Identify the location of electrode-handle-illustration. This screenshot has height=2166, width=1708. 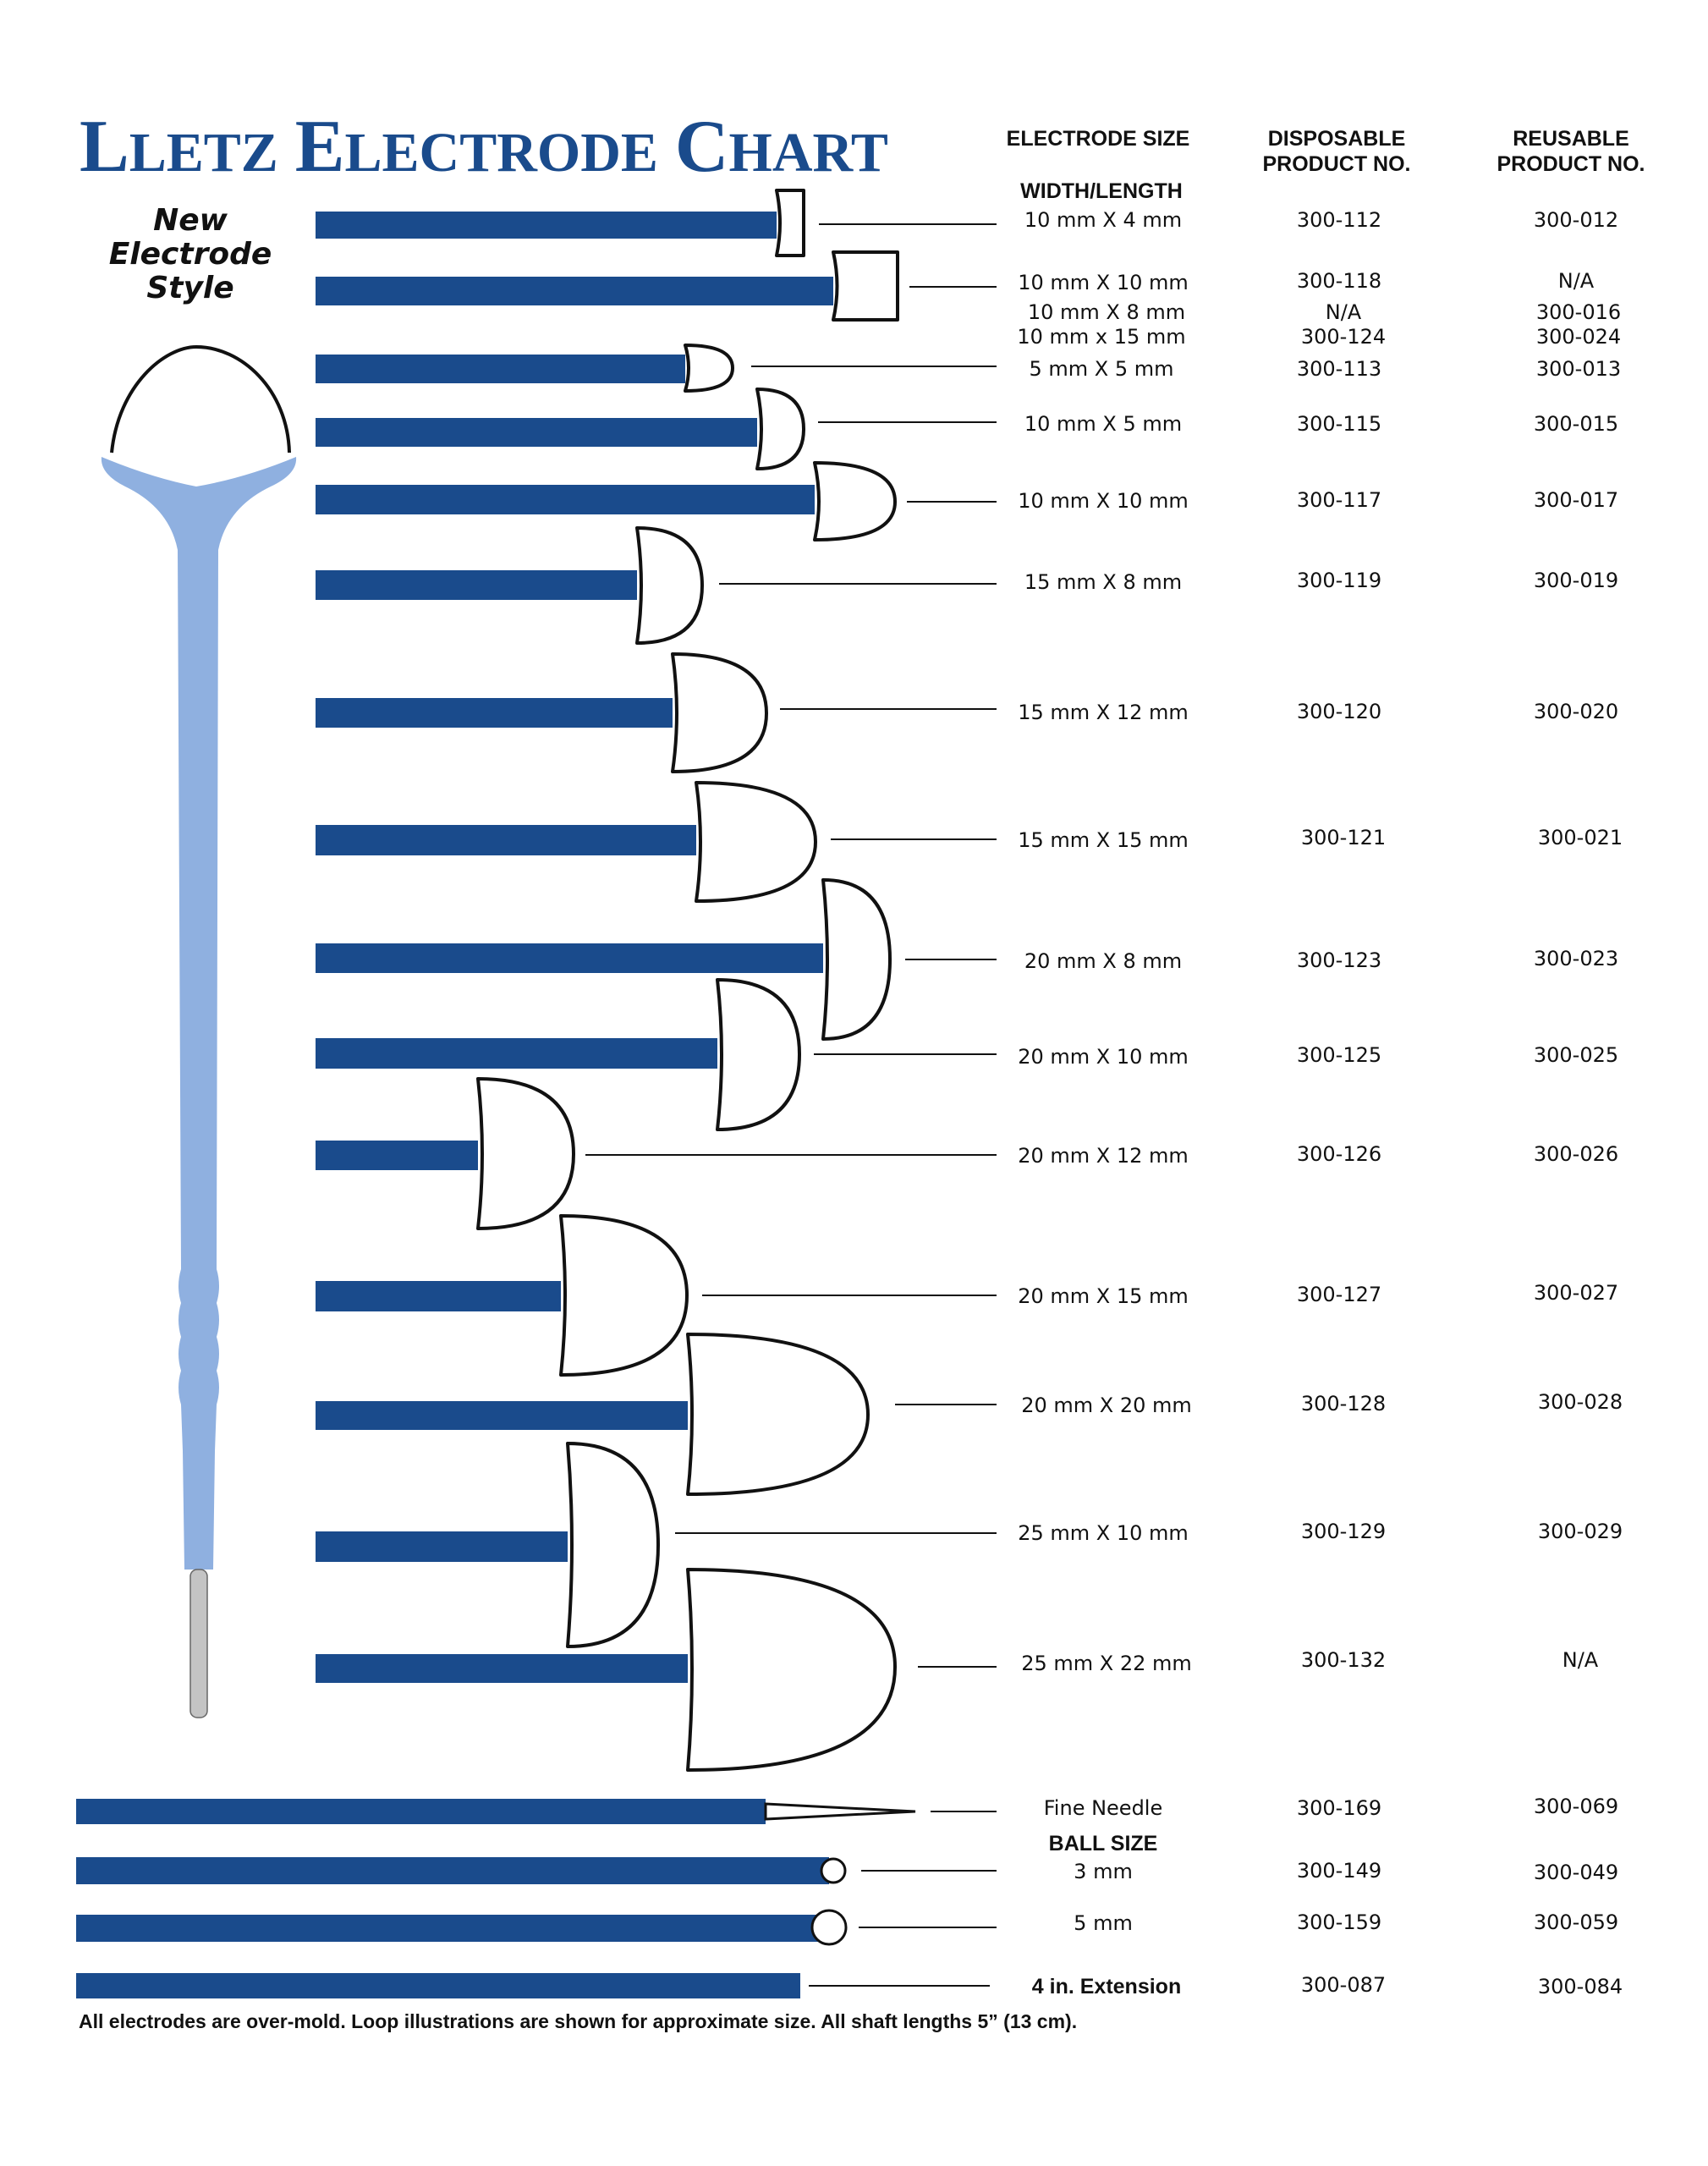
(199, 1031).